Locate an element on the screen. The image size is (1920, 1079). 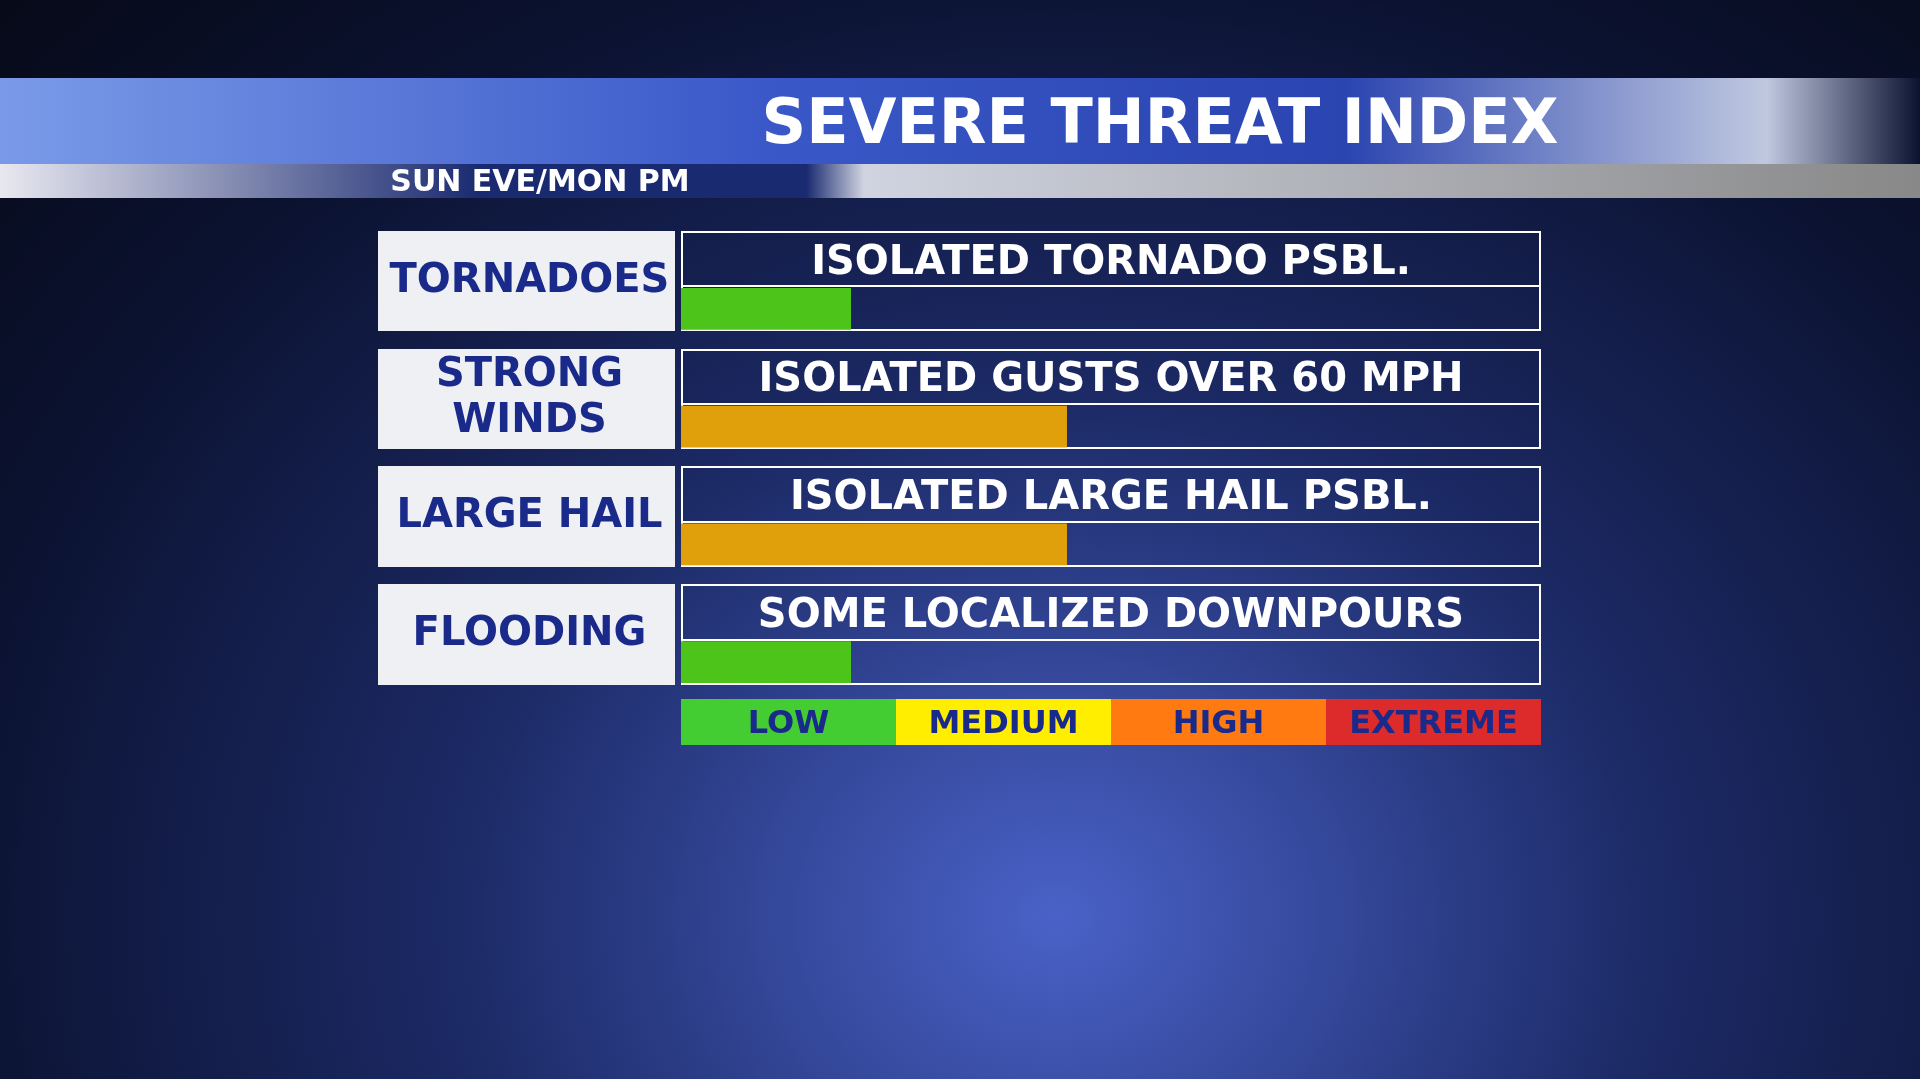
chart-subtitle: SUN EVE/MON PM is located at coordinates (540, 180).